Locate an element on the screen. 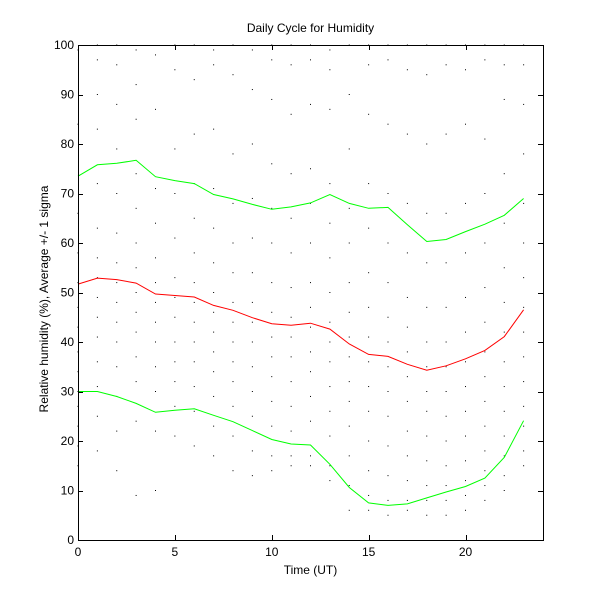  y-tick-label: 10 is located at coordinates (68, 491).